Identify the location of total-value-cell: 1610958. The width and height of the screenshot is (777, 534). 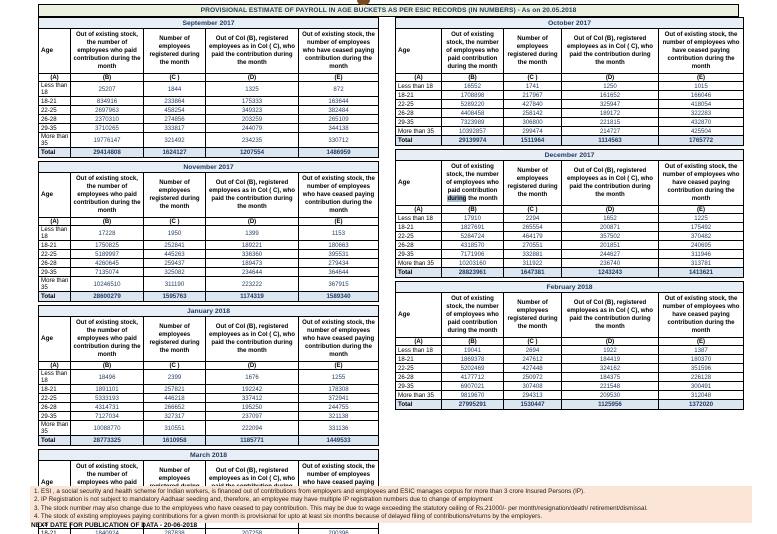
(174, 440).